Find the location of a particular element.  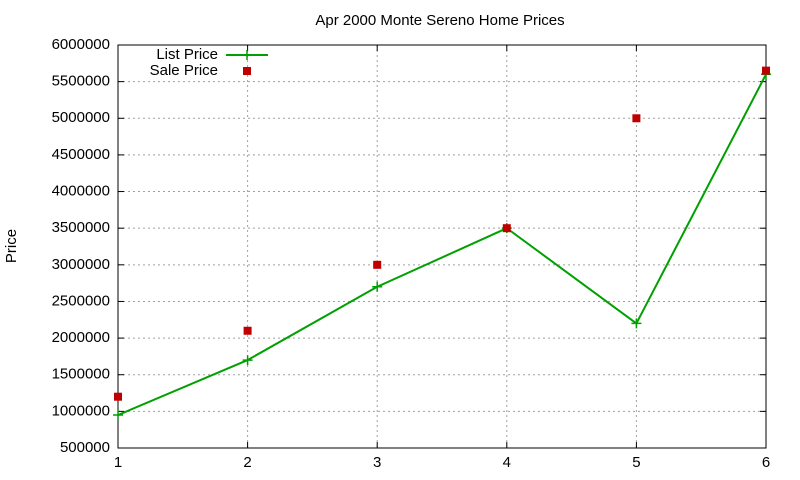

y-tick-label: 5000000 is located at coordinates (81, 117).